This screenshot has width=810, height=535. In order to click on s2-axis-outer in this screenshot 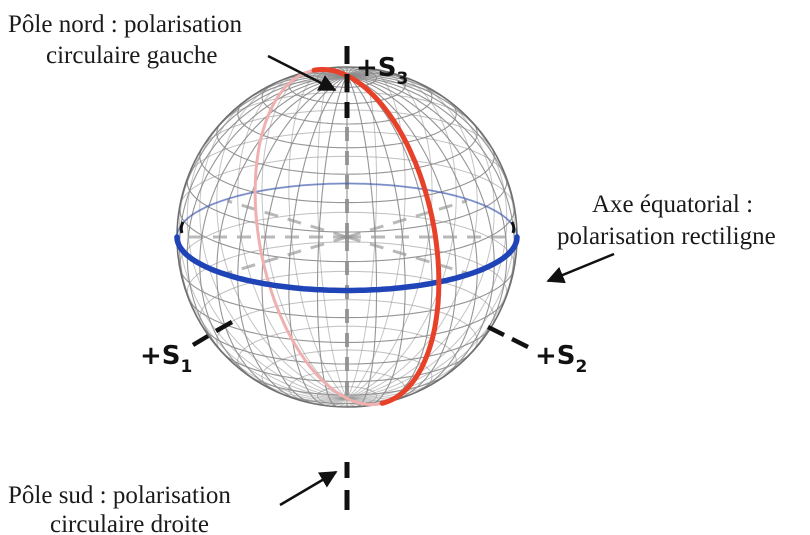, I will do `click(508, 337)`.